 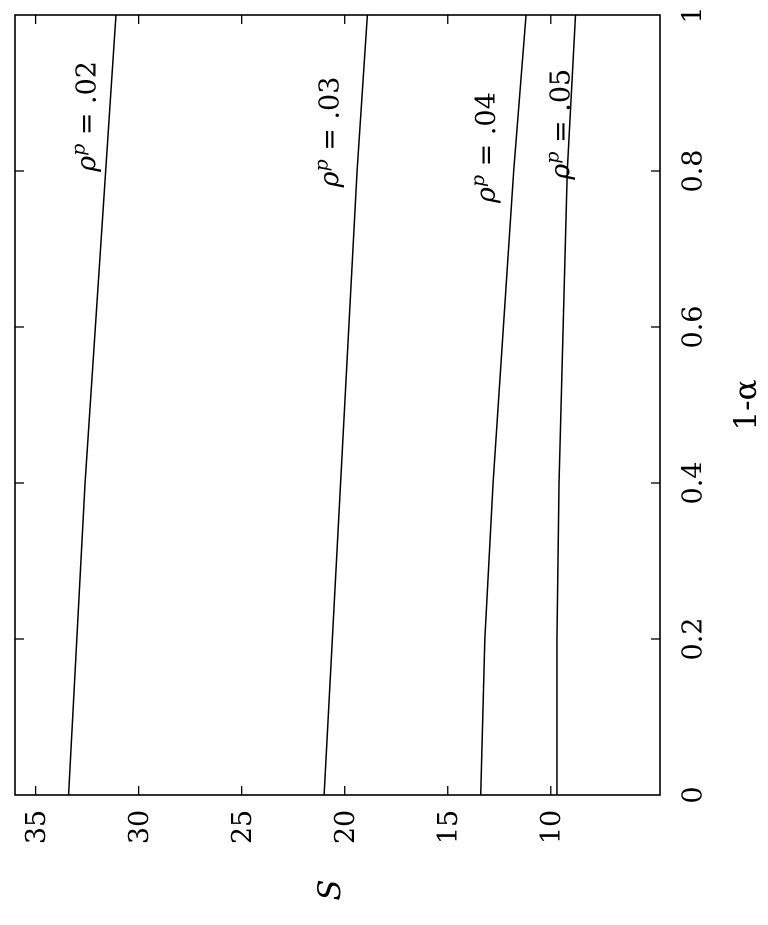 What do you see at coordinates (558, 125) in the screenshot?
I see `curve-label-4: ρp = .05` at bounding box center [558, 125].